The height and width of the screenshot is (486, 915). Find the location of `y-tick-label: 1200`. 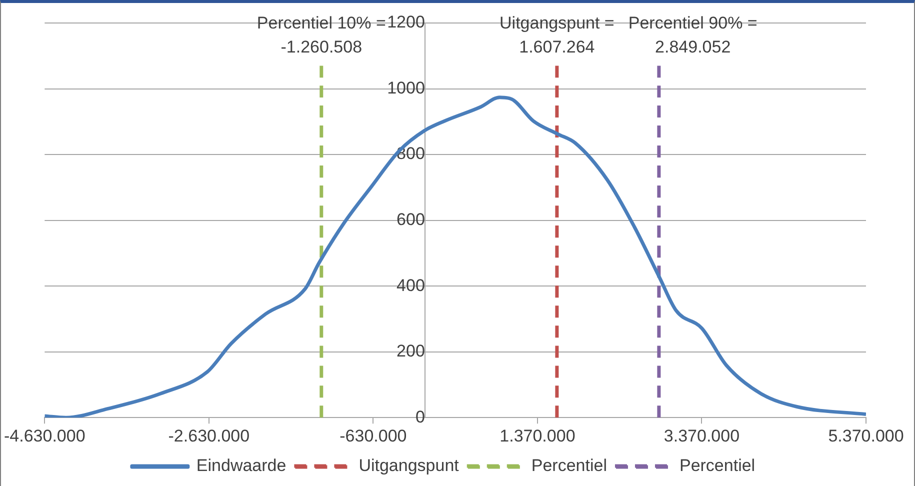

y-tick-label: 1200 is located at coordinates (406, 22).